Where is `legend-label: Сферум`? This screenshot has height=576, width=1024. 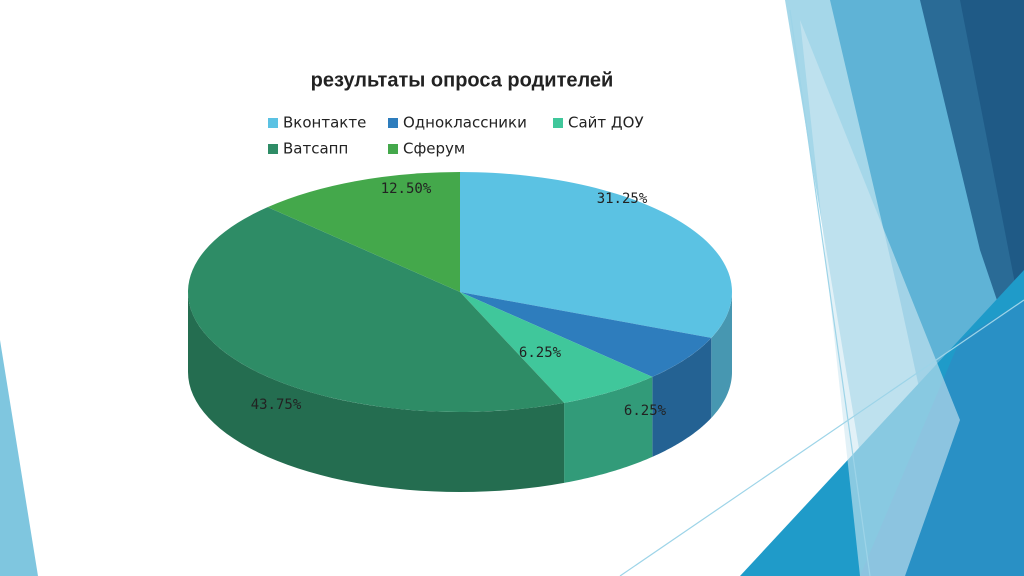 legend-label: Сферум is located at coordinates (434, 149).